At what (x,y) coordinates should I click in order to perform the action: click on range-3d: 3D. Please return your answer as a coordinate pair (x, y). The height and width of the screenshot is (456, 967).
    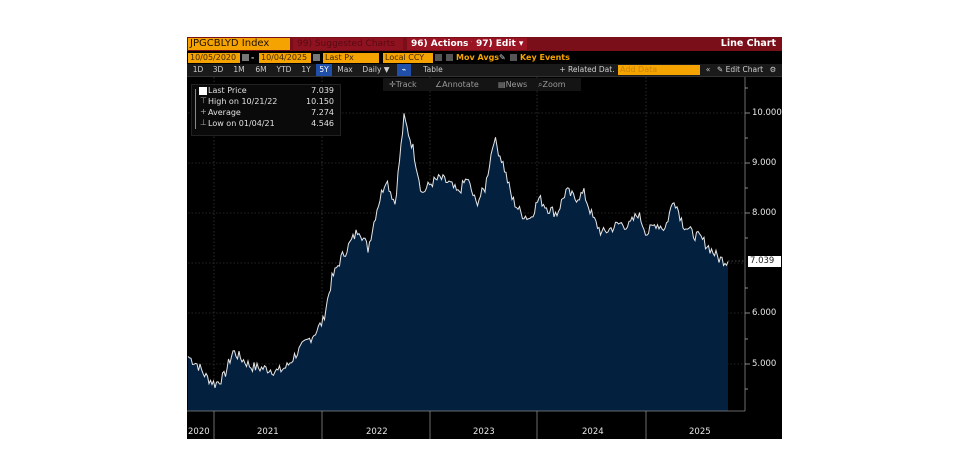
    Looking at the image, I should click on (218, 69).